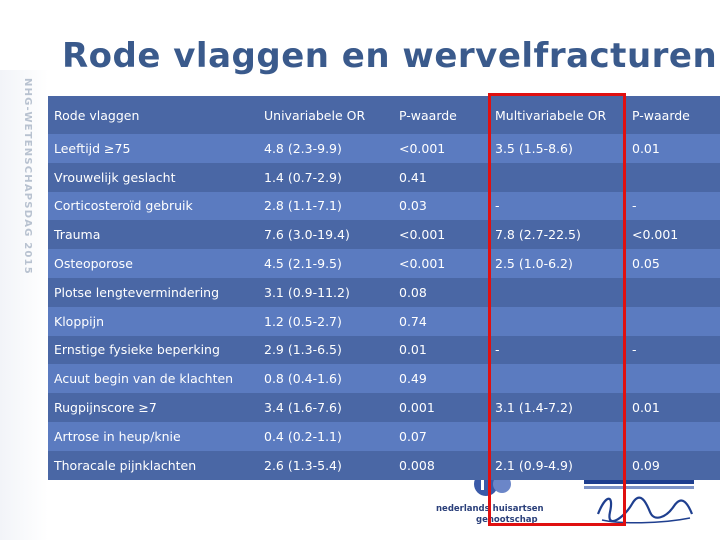 Image resolution: width=720 pixels, height=540 pixels. Describe the element at coordinates (24, 305) in the screenshot. I see `side-band` at that location.